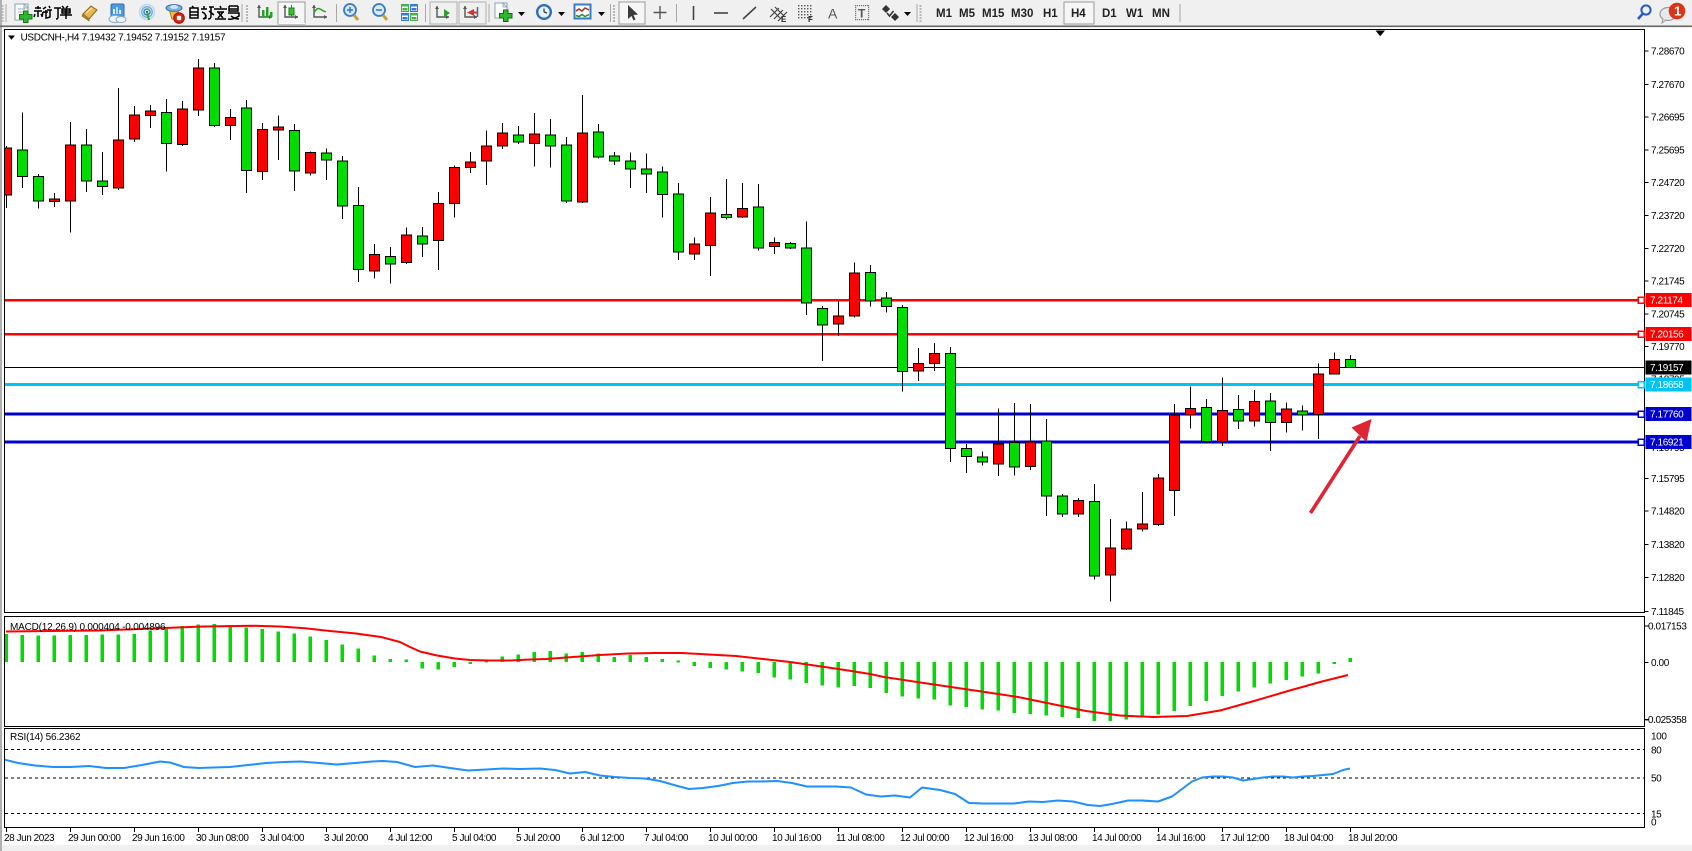 The image size is (1692, 851). I want to click on svg-text: MN, so click(1161, 14).